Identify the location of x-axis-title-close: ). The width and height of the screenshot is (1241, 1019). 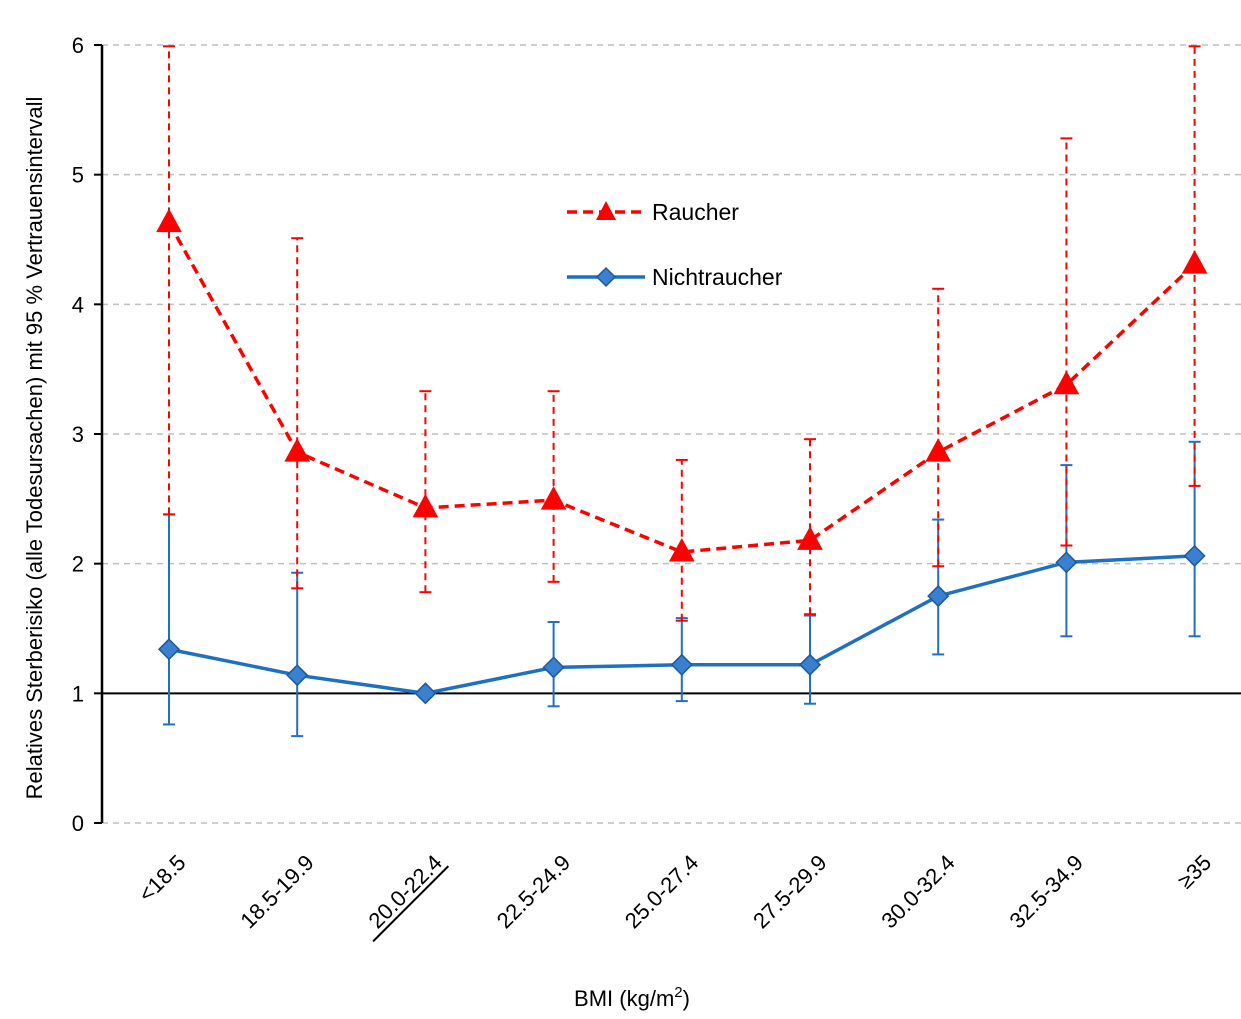
(686, 998).